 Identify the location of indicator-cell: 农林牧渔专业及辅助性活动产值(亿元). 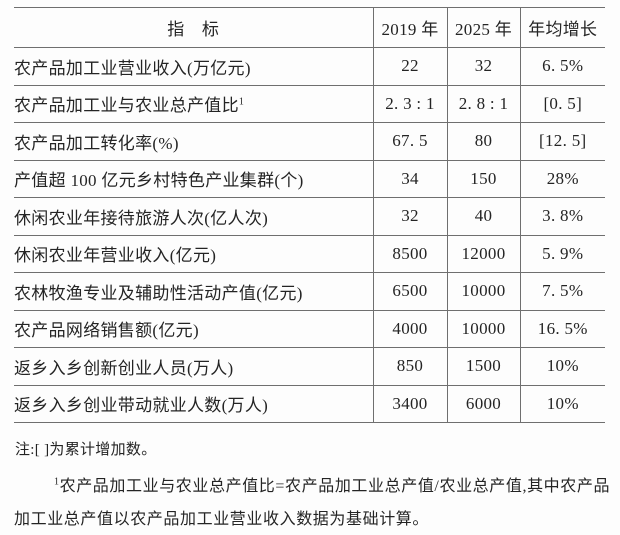
(193, 291).